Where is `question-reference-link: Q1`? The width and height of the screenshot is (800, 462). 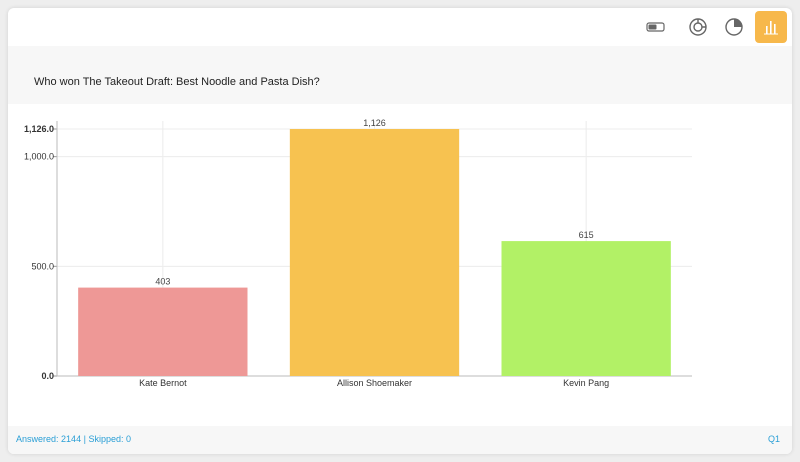
question-reference-link: Q1 is located at coordinates (773, 439).